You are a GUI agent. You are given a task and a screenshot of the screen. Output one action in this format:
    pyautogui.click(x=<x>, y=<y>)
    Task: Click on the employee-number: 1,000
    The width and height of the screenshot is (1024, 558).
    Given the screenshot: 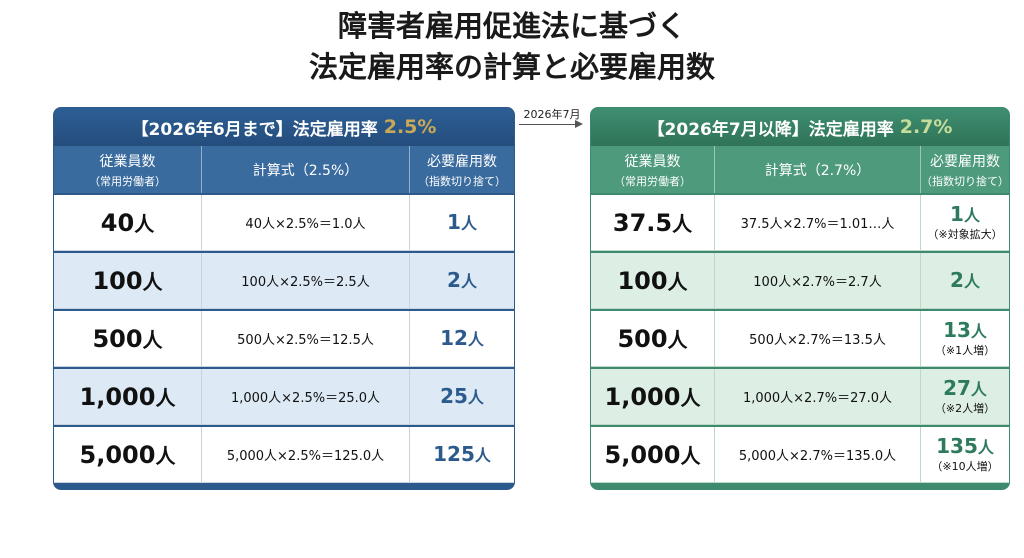 What is the action you would take?
    pyautogui.click(x=117, y=397)
    